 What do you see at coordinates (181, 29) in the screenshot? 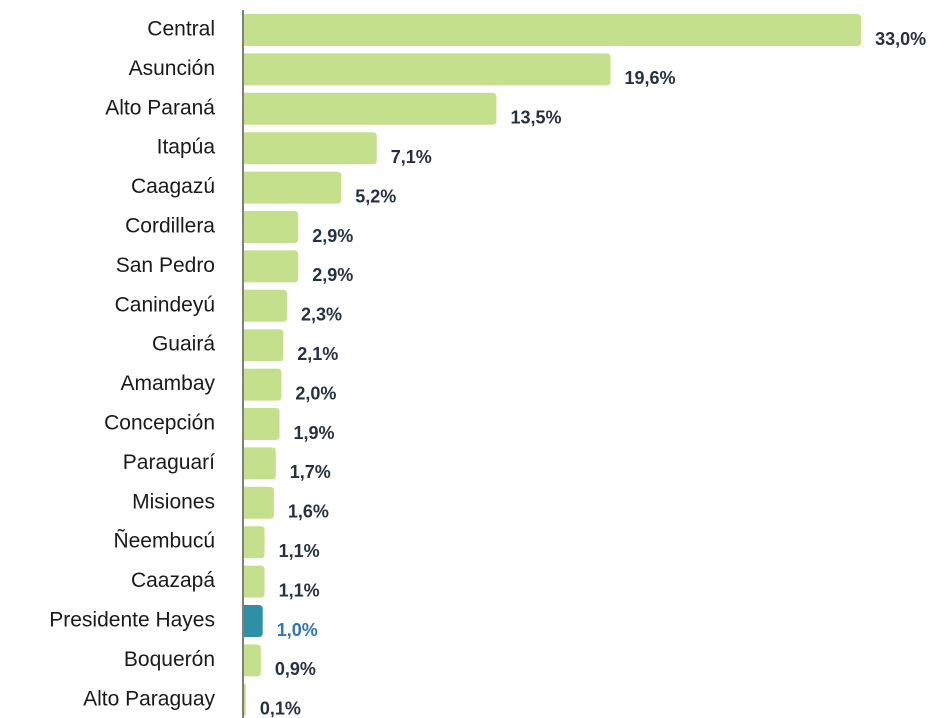
I see `category-label: Central` at bounding box center [181, 29].